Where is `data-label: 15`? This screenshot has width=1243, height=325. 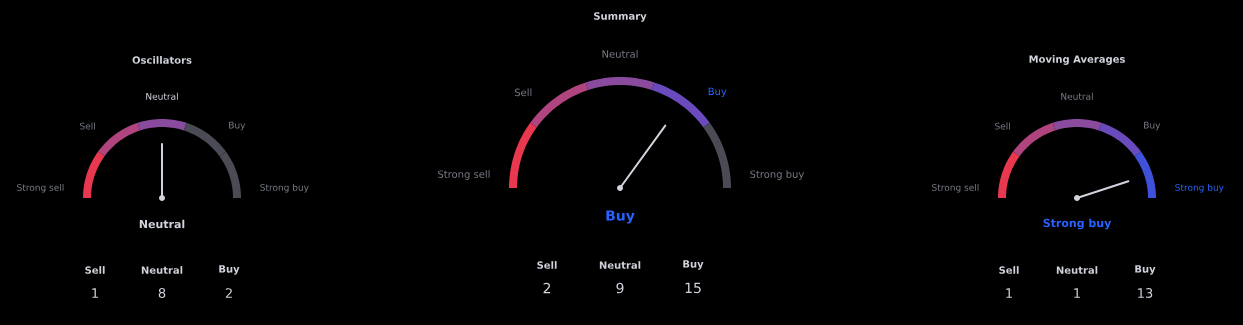
data-label: 15 is located at coordinates (693, 288).